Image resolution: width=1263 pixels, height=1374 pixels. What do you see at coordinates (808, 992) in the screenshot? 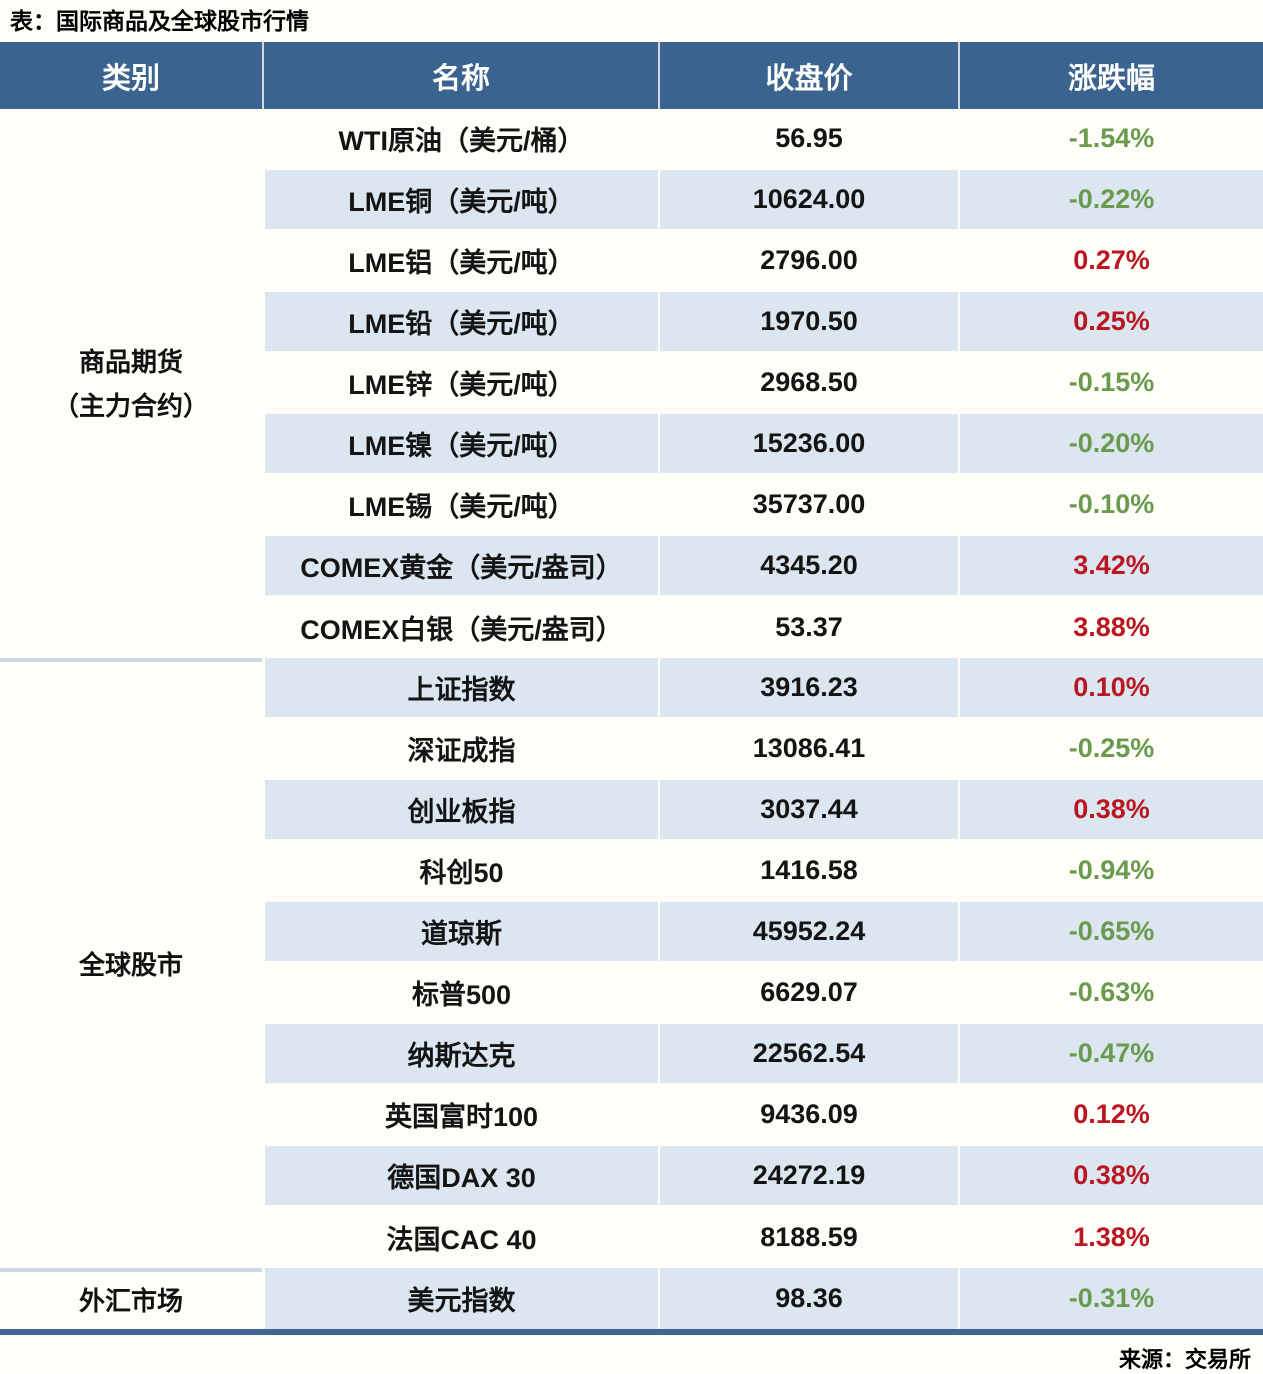
I see `close-price: 6629.07` at bounding box center [808, 992].